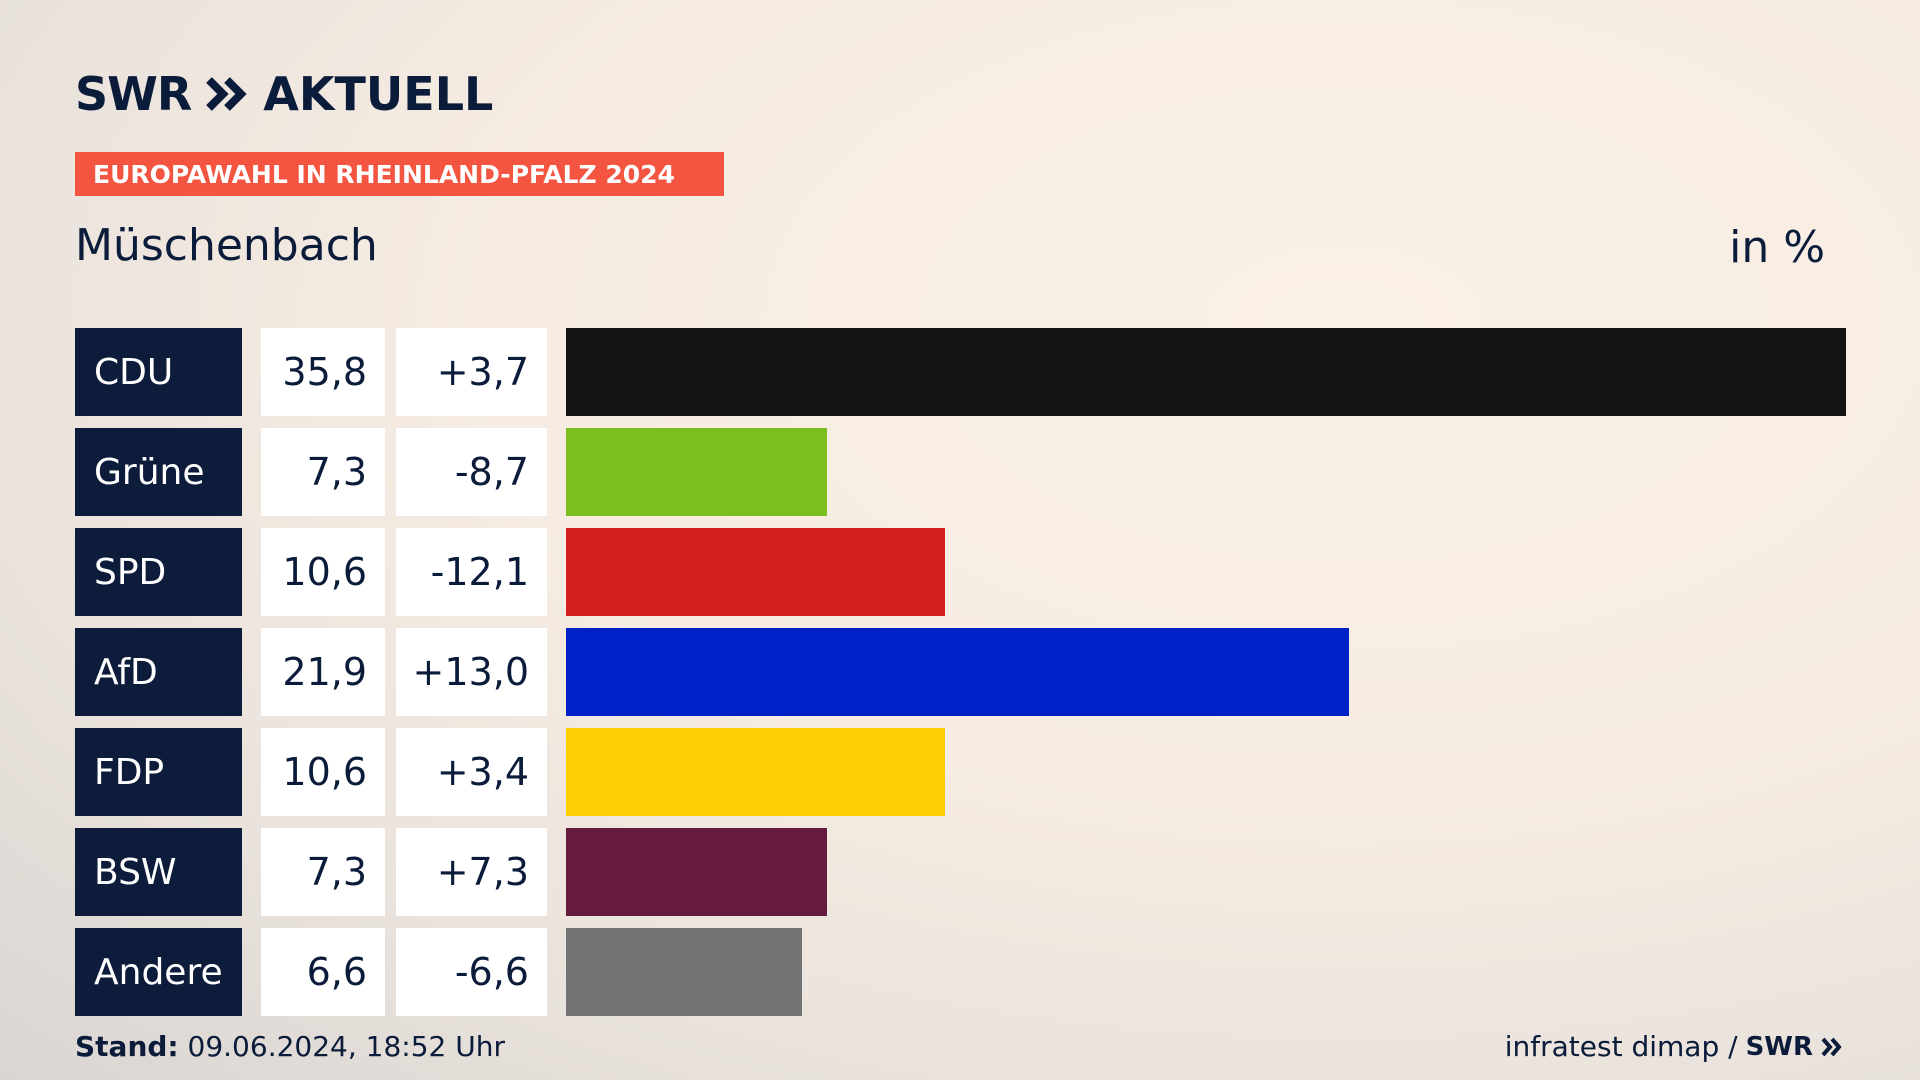 The image size is (1920, 1080). What do you see at coordinates (158, 772) in the screenshot?
I see `party-label: FDP` at bounding box center [158, 772].